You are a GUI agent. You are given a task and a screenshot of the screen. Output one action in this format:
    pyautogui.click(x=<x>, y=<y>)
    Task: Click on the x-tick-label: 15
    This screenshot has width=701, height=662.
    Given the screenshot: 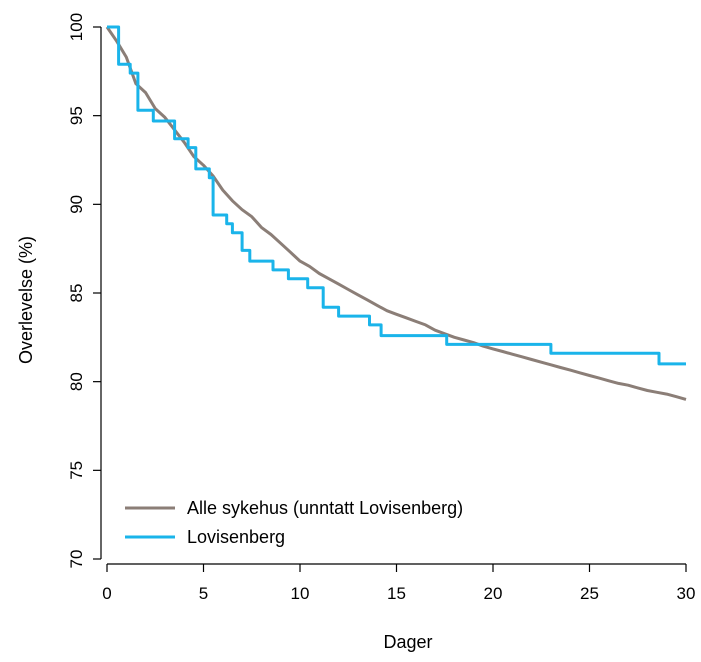 What is the action you would take?
    pyautogui.click(x=396, y=593)
    